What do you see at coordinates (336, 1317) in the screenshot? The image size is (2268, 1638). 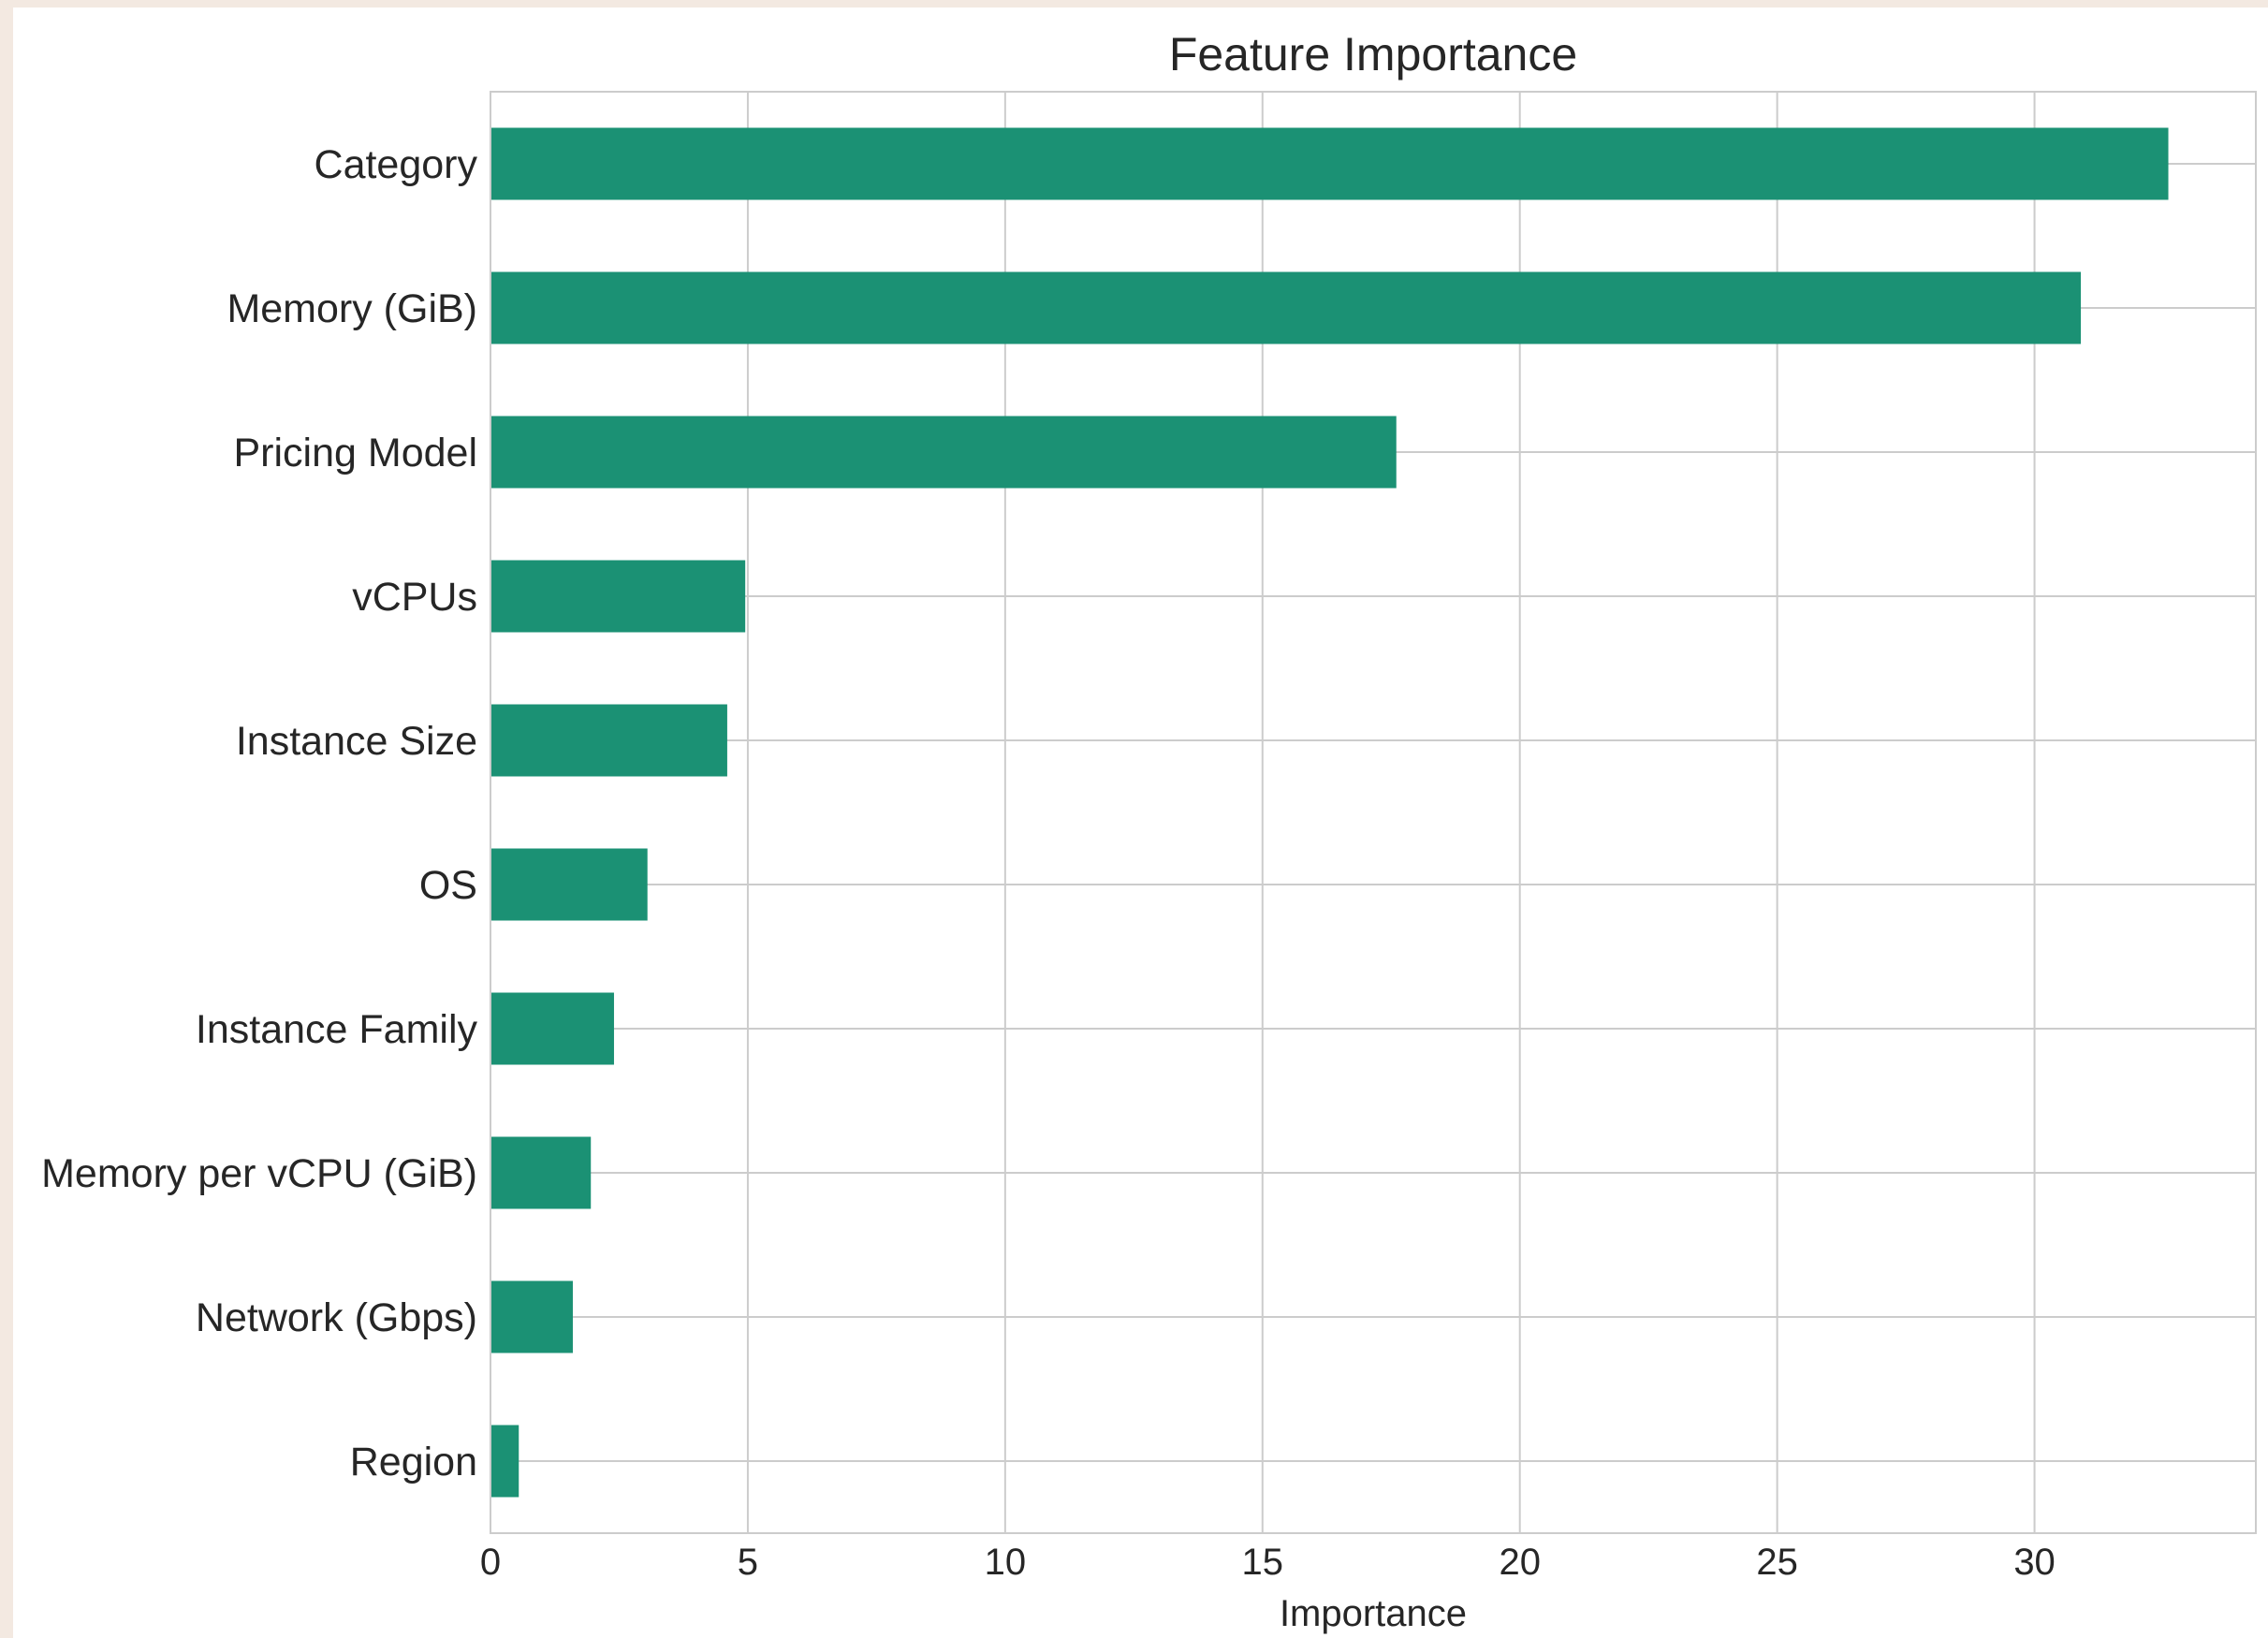 I see `y-tick-label: Network (Gbps)` at bounding box center [336, 1317].